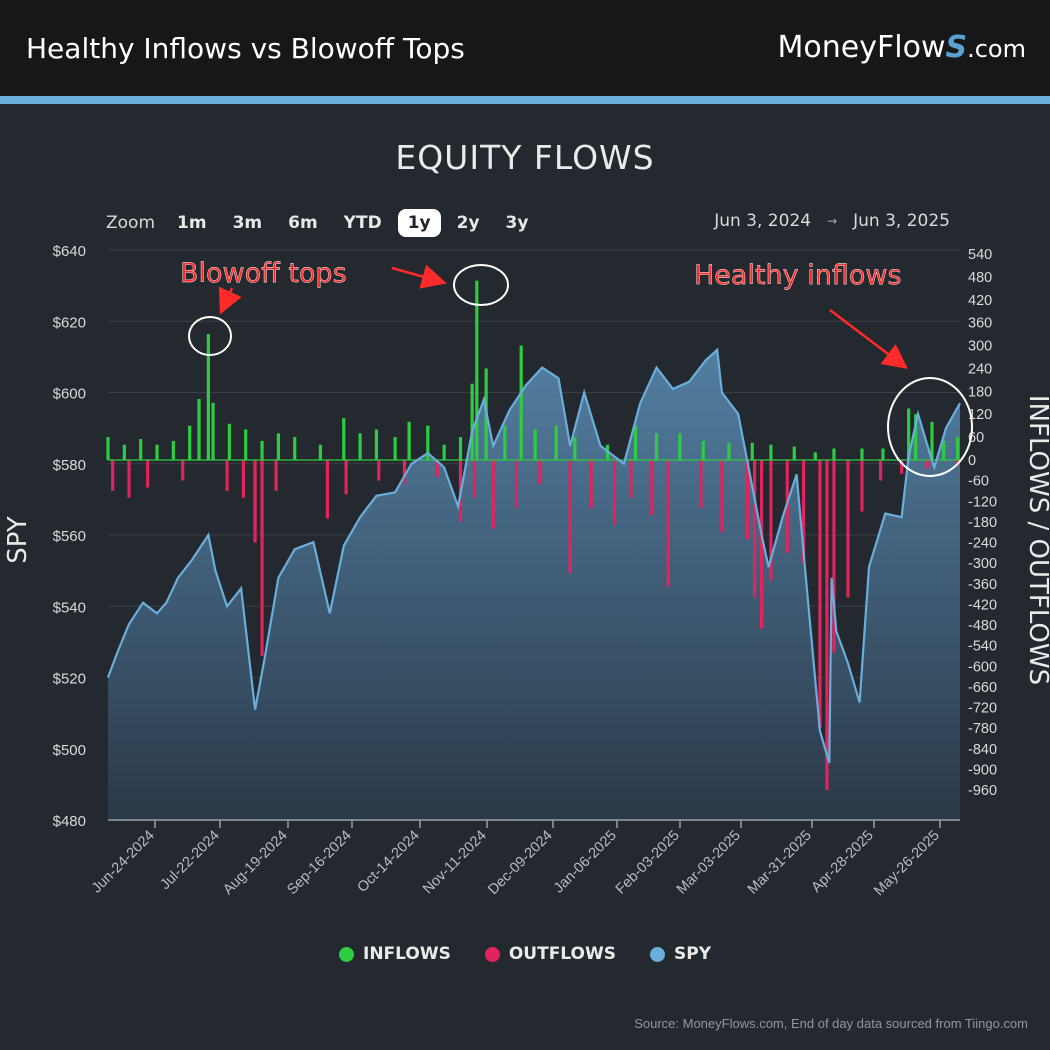 The width and height of the screenshot is (1050, 1050). What do you see at coordinates (832, 221) in the screenshot?
I see `range-arrow-icon: →` at bounding box center [832, 221].